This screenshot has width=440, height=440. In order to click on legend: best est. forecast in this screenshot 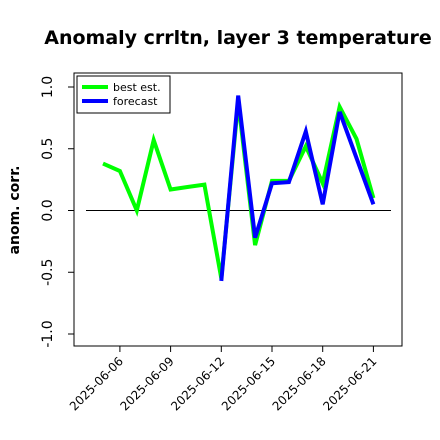, I will do `click(123, 94)`.